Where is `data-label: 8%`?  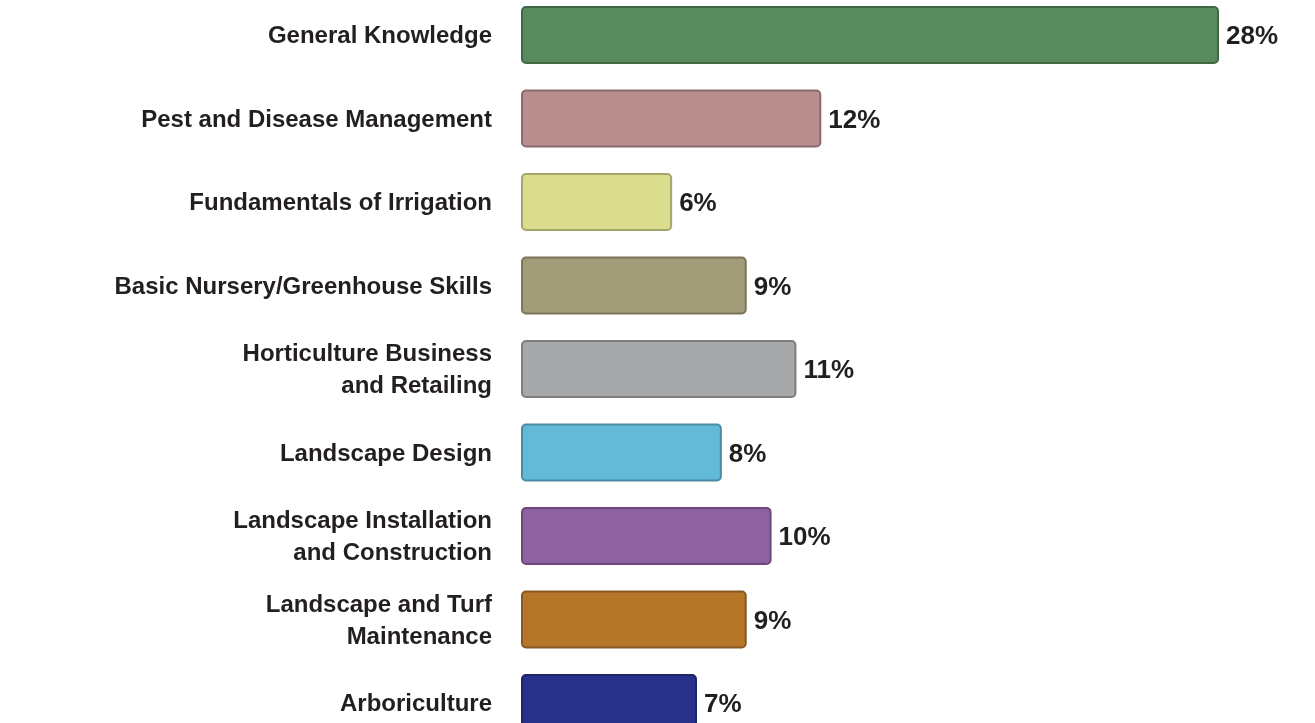
data-label: 8% is located at coordinates (747, 452).